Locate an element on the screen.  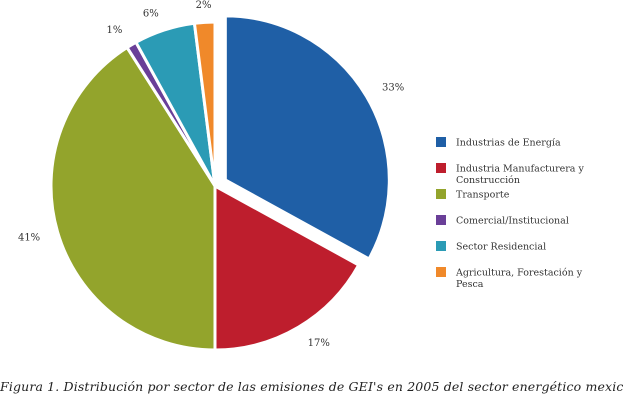
slice-label-industria-manufacturera-y-construccion: 17% is located at coordinates (319, 343).